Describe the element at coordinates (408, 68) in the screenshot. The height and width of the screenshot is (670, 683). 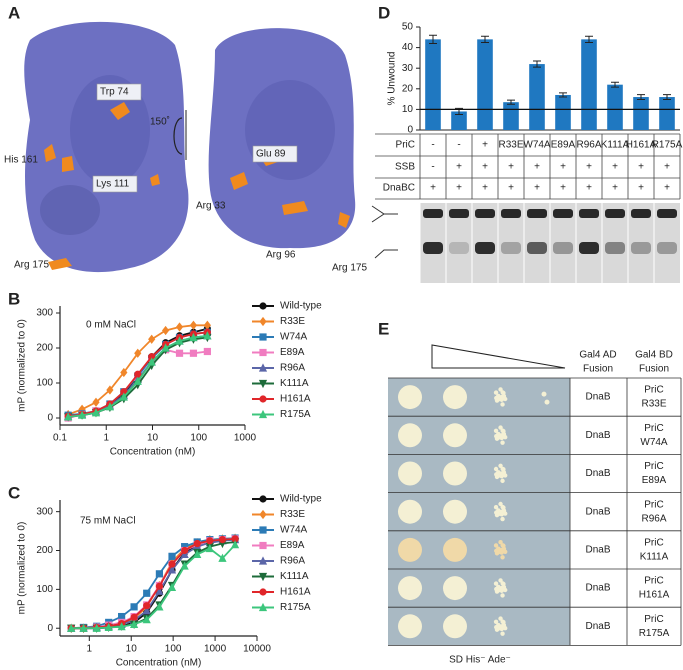
I see `y-tick-label: 30` at that location.